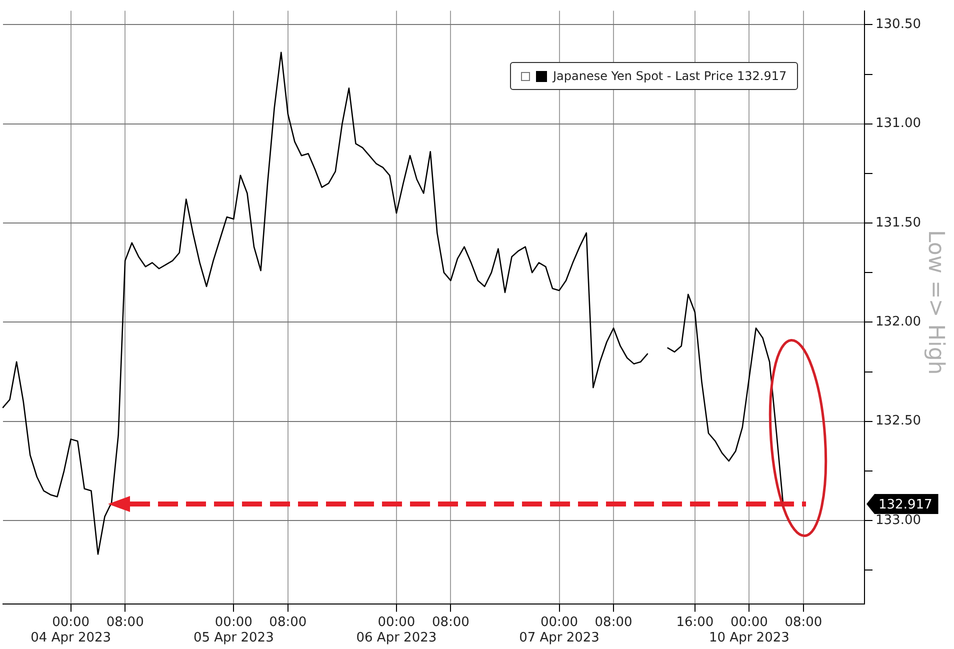 Image resolution: width=954 pixels, height=649 pixels. I want to click on y-tick-label: 131.50, so click(899, 222).